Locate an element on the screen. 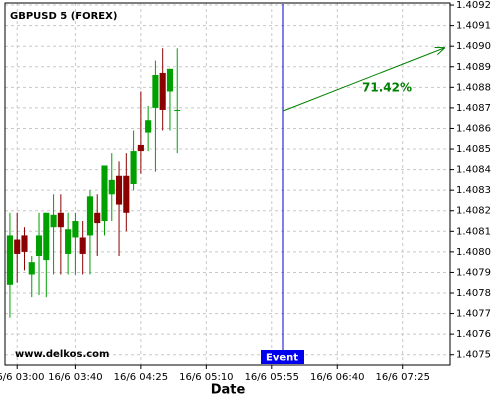 The height and width of the screenshot is (400, 500). x-tick-label: 16/6 06:40 is located at coordinates (337, 377).